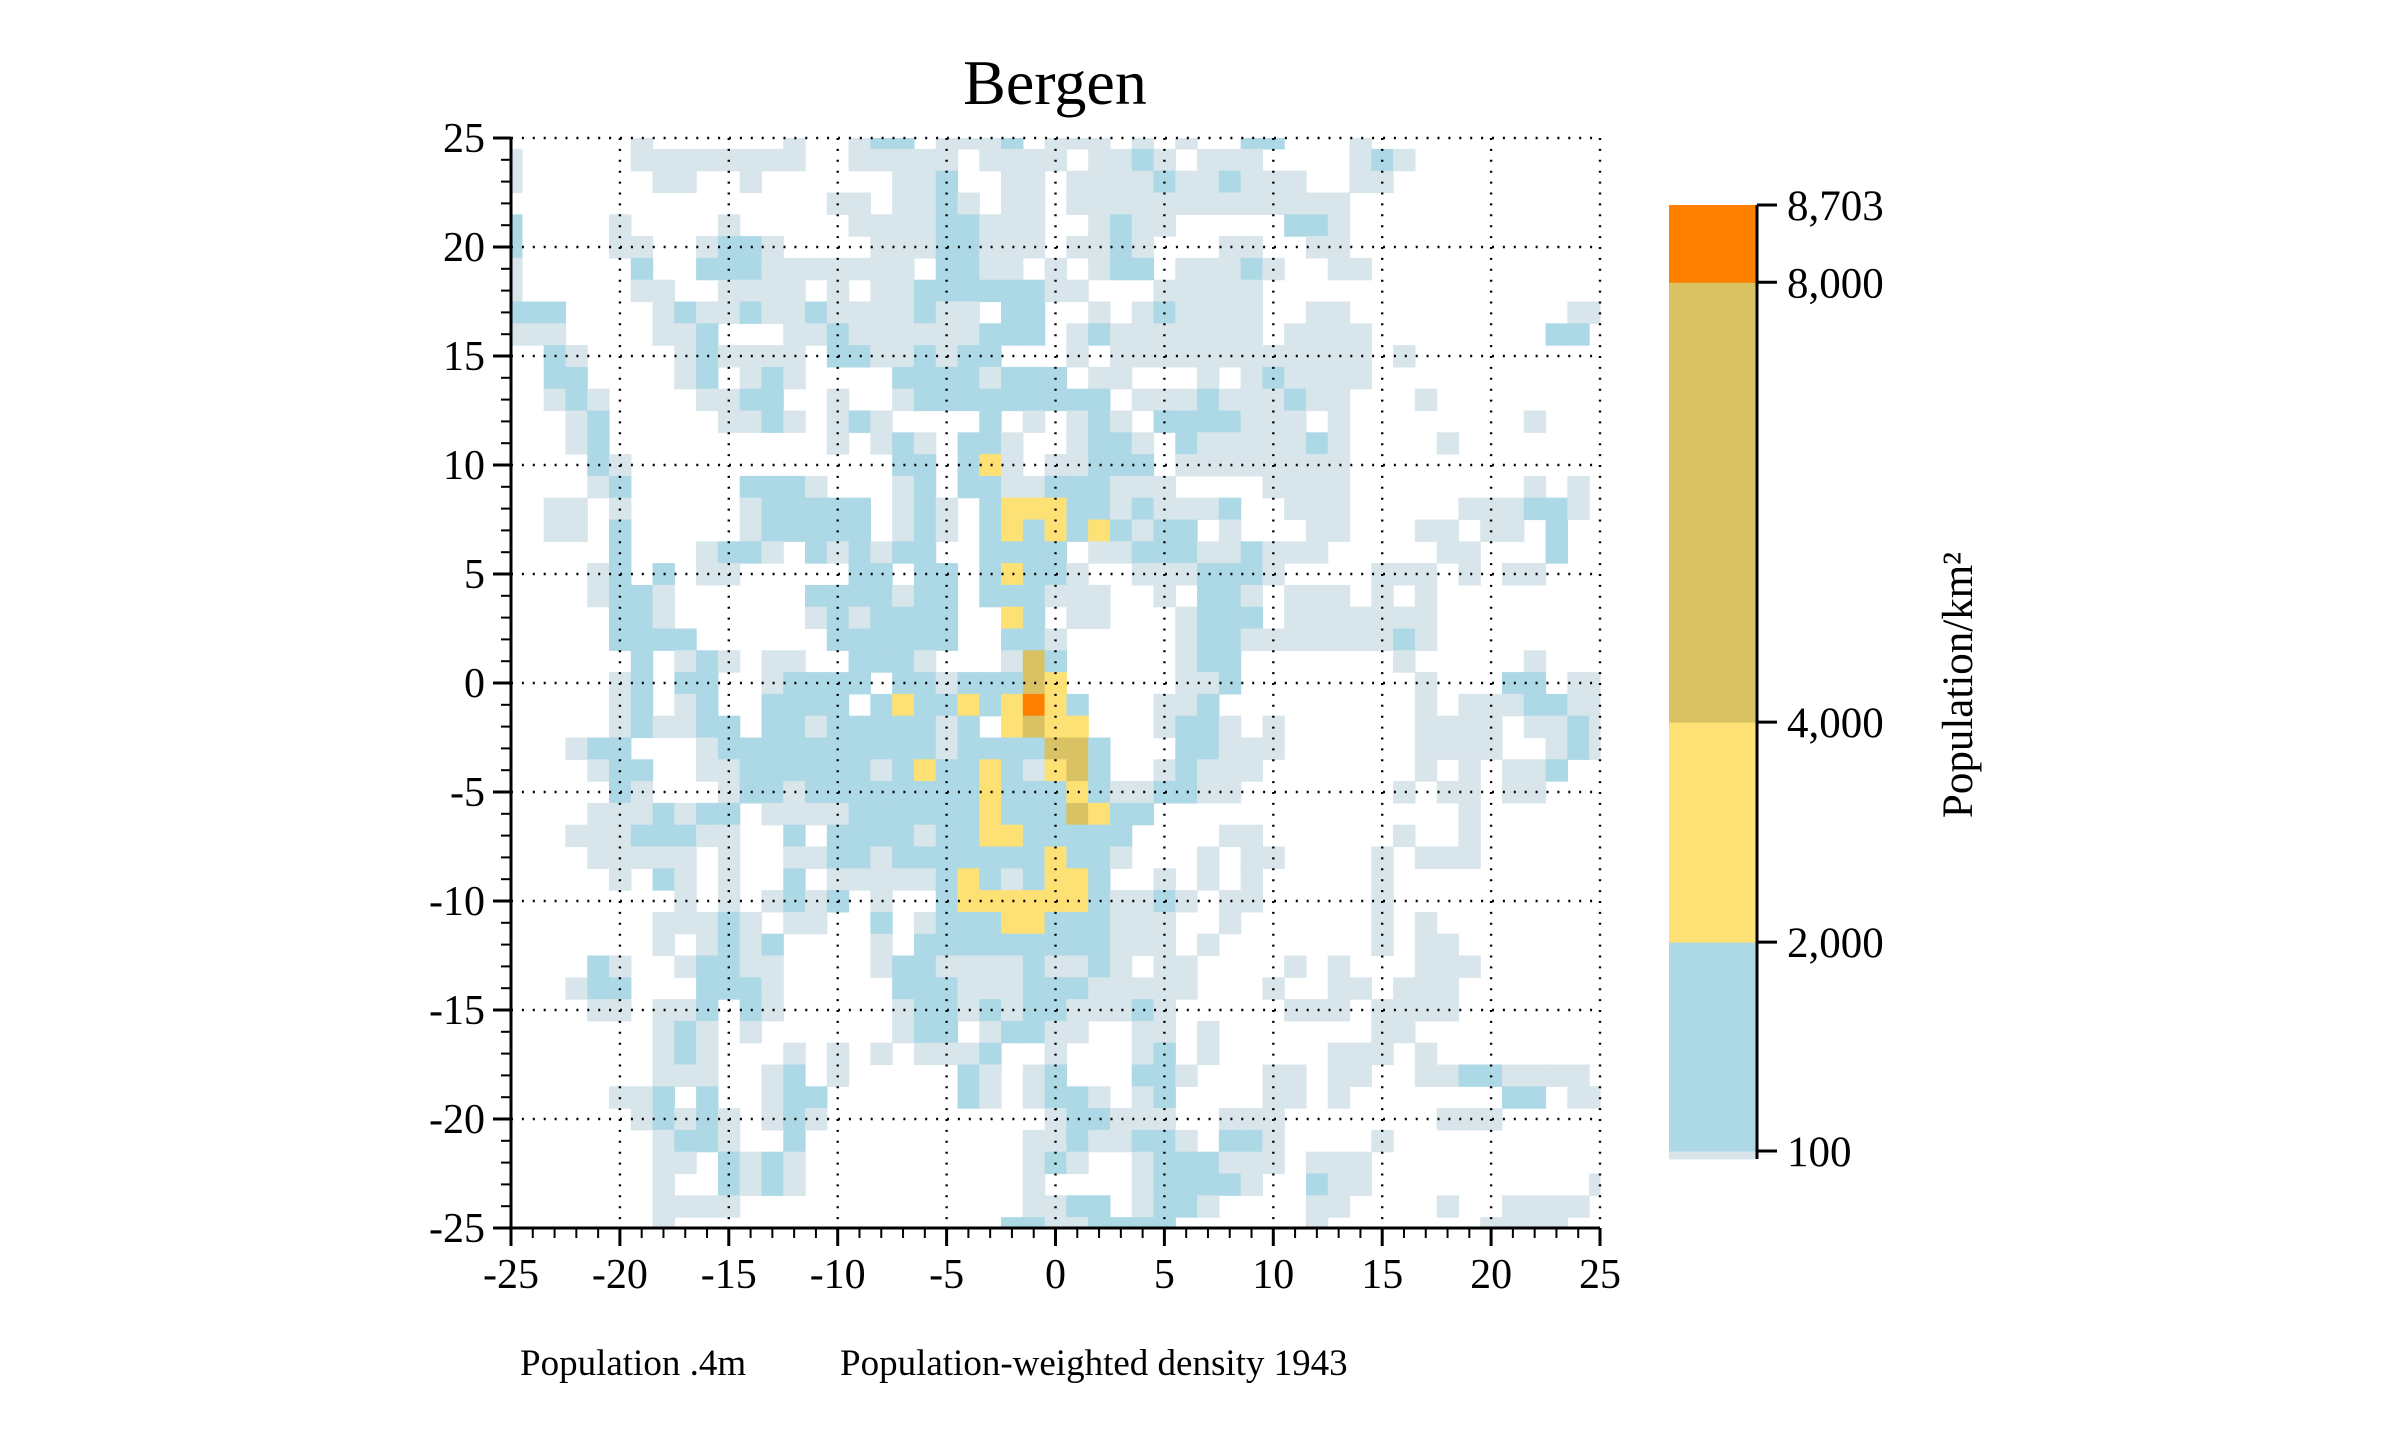  What do you see at coordinates (464, 466) in the screenshot?
I see `y-tick-label: 10` at bounding box center [464, 466].